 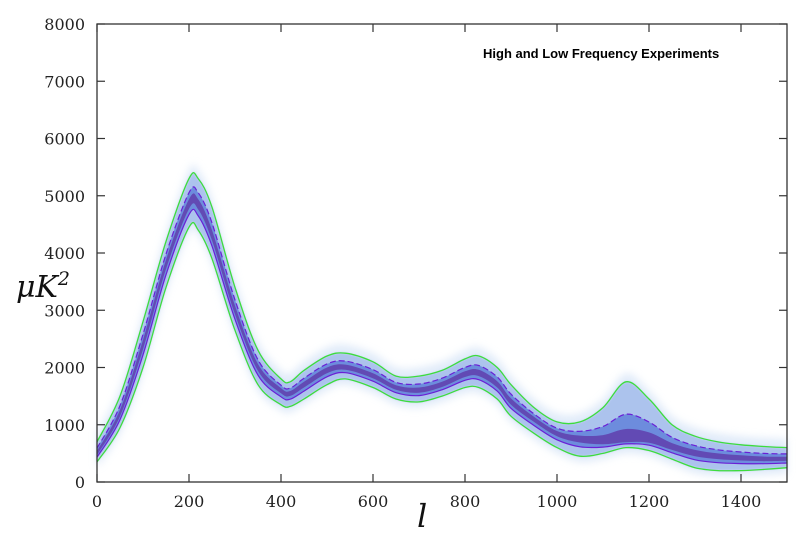 What do you see at coordinates (64, 81) in the screenshot?
I see `y-tick-label: 7000` at bounding box center [64, 81].